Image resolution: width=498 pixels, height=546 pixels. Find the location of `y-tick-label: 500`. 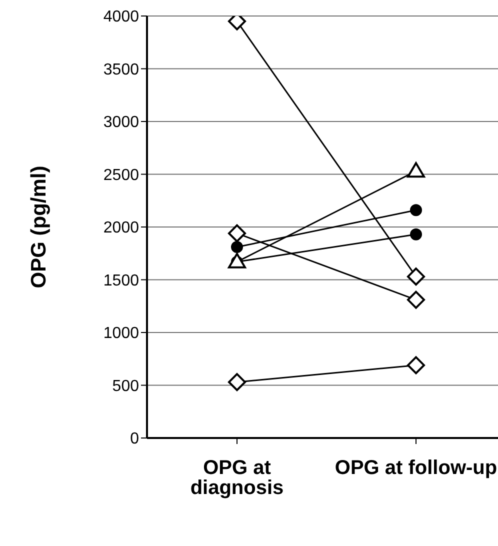

y-tick-label: 500 is located at coordinates (126, 386).